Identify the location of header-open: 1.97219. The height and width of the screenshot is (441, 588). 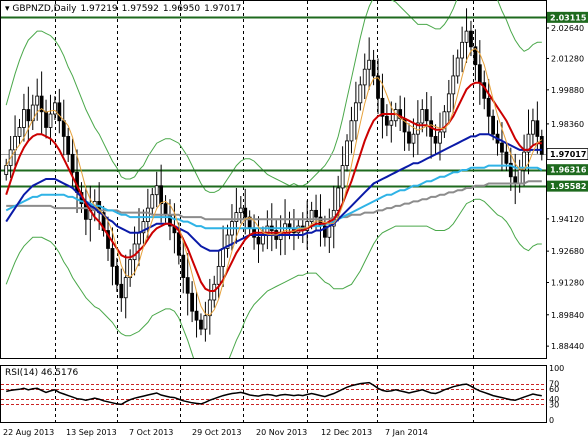
(98, 9).